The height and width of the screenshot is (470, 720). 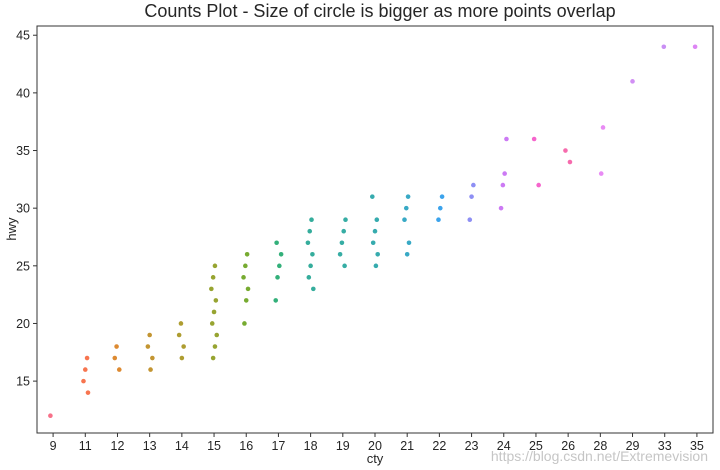 What do you see at coordinates (504, 446) in the screenshot?
I see `x-tick-label: 24` at bounding box center [504, 446].